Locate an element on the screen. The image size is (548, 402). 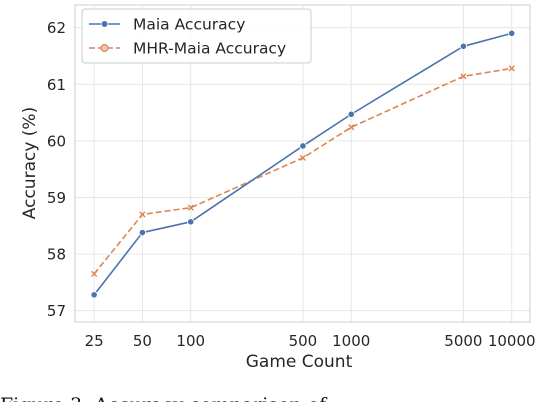
legend-items: Maia Accuracy MHR-Maia Accuracy is located at coordinates (187, 37).